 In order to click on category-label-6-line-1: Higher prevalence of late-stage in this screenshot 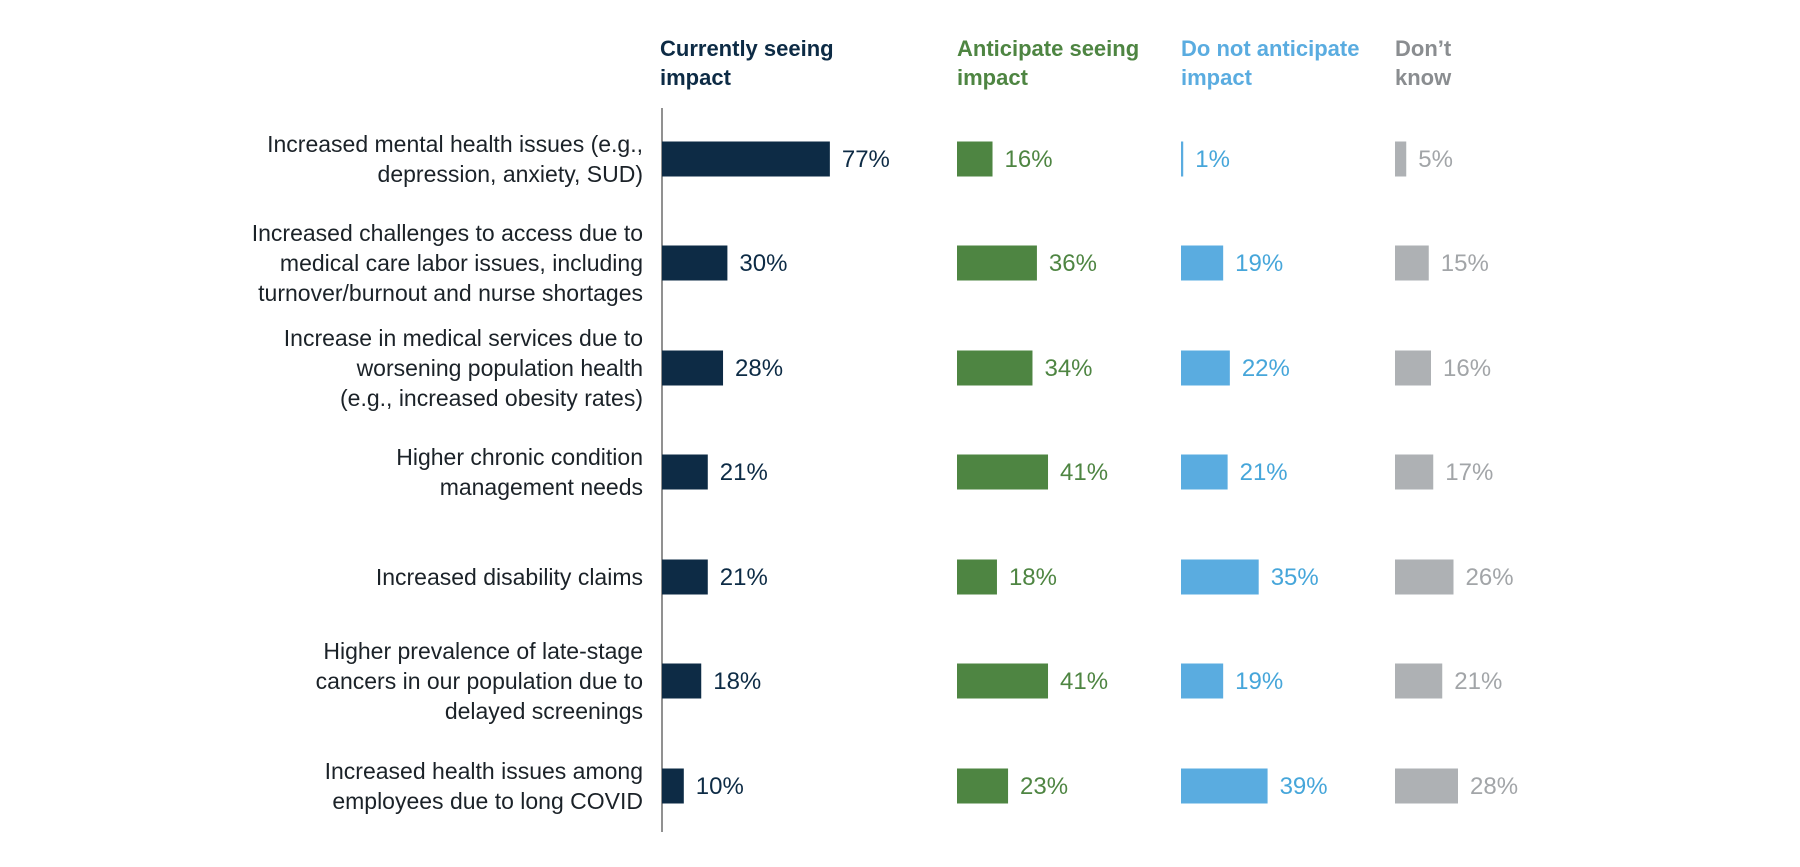, I will do `click(483, 651)`.